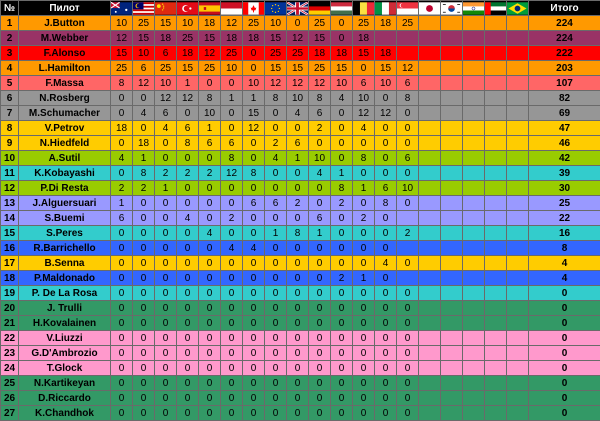 This screenshot has width=600, height=421. Describe the element at coordinates (276, 8) in the screenshot. I see `europe-flag-icon` at that location.